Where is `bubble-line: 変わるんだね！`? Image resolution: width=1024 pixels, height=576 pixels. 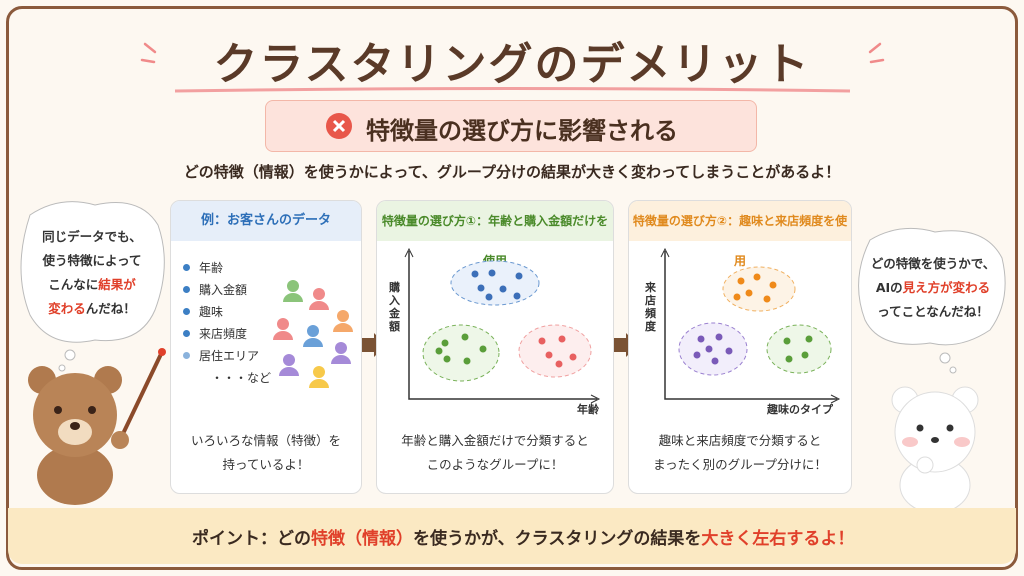 bubble-line: 変わるんだね！ is located at coordinates (92, 309).